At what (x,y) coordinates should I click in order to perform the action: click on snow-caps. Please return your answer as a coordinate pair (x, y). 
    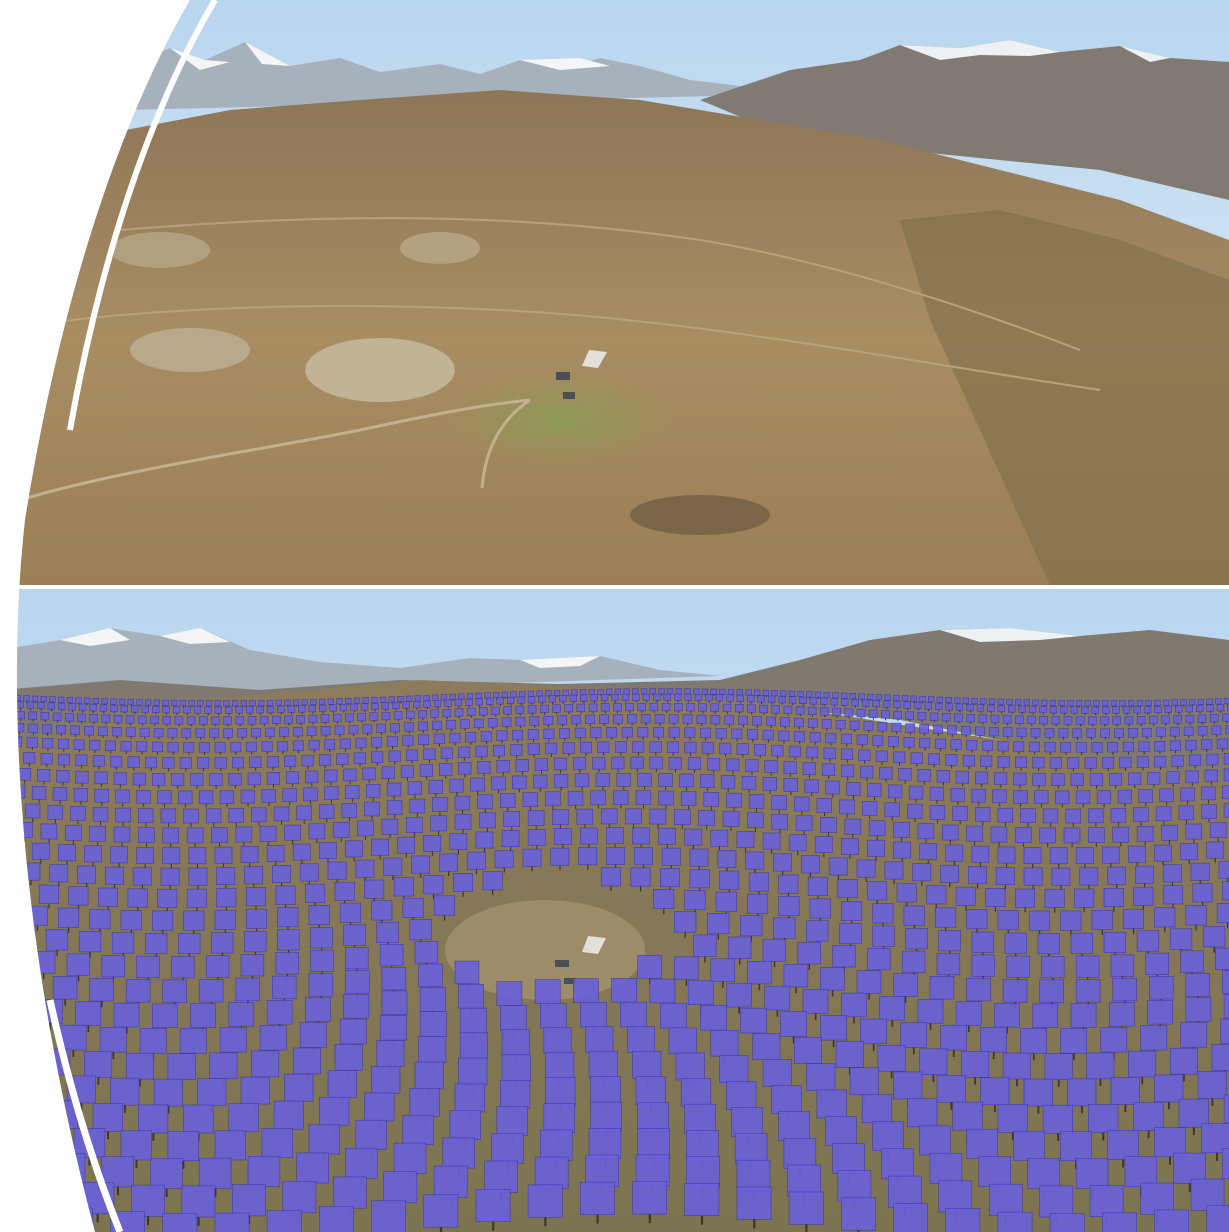
    Looking at the image, I should click on (390, 56).